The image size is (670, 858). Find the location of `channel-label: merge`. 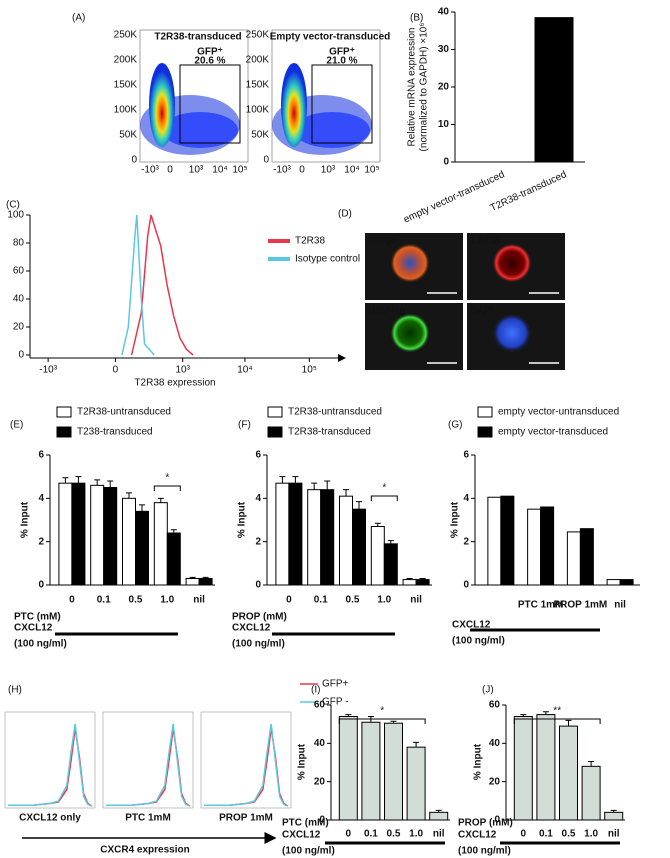

channel-label: merge is located at coordinates (382, 241).